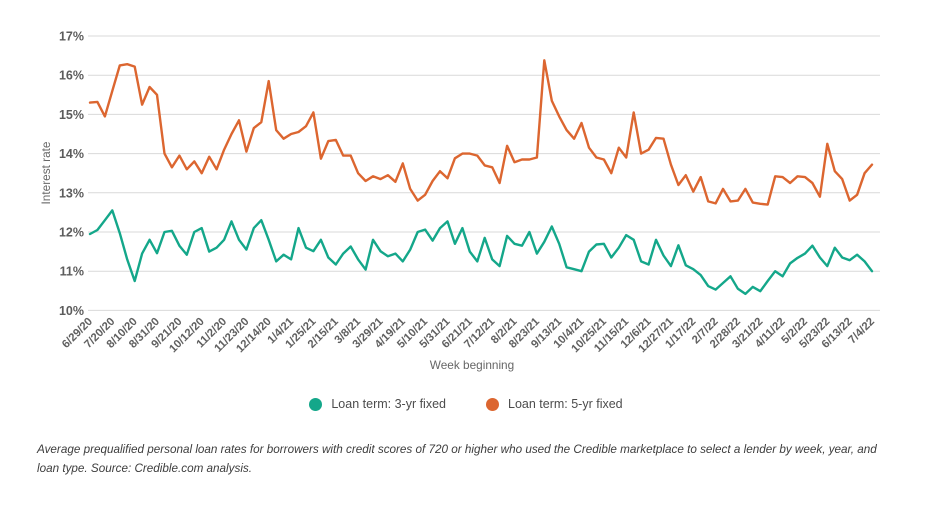 This screenshot has height=524, width=932. I want to click on y-tick-label: 15%, so click(71, 115).